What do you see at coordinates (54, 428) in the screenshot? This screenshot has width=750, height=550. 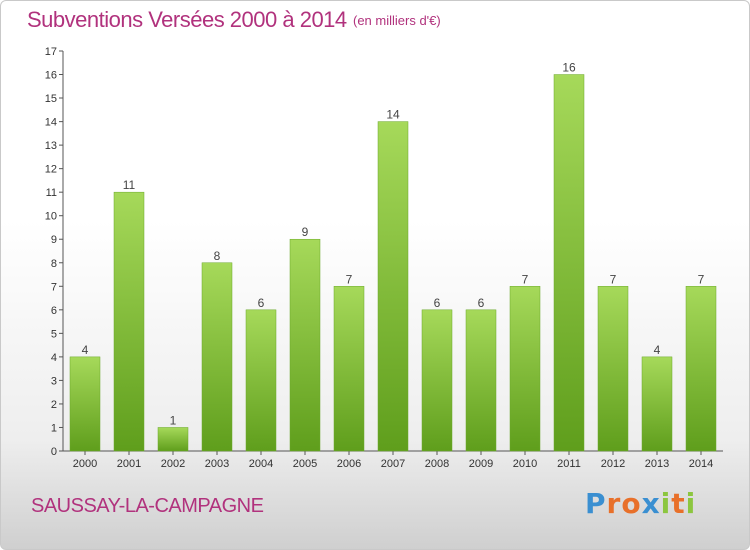 I see `y-tick-label: 1` at bounding box center [54, 428].